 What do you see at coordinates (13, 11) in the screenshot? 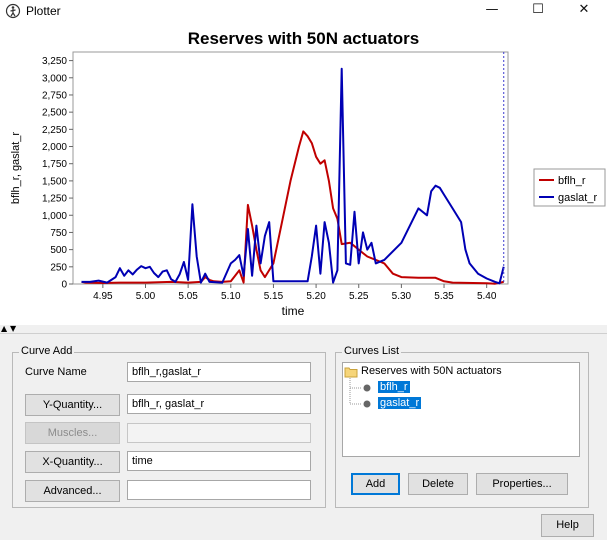
I see `opensim-app-icon` at bounding box center [13, 11].